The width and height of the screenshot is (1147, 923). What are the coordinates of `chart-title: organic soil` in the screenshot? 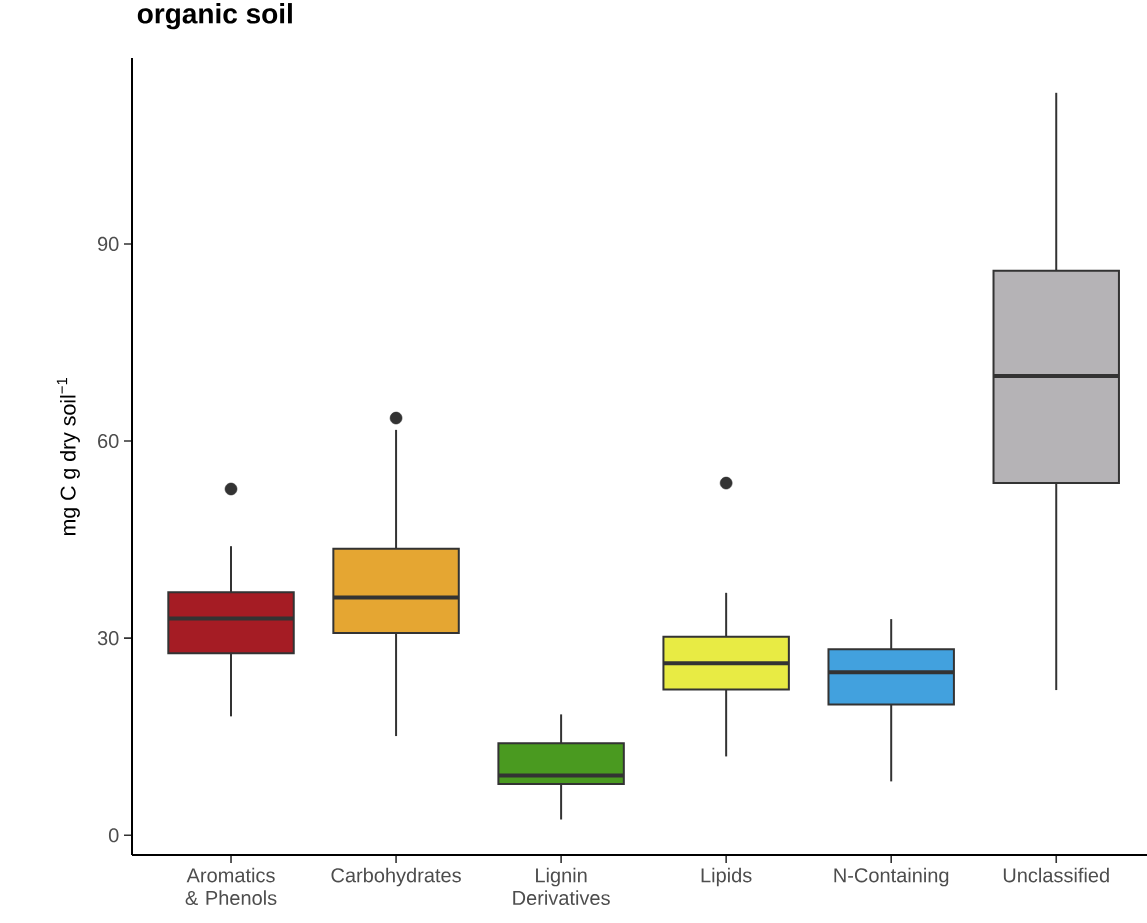 It's located at (214, 16).